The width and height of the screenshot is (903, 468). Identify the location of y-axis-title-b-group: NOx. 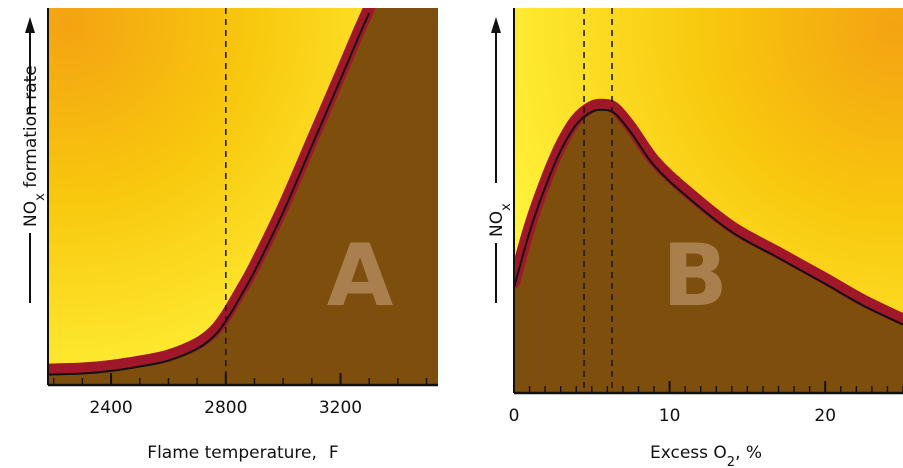
(500, 160).